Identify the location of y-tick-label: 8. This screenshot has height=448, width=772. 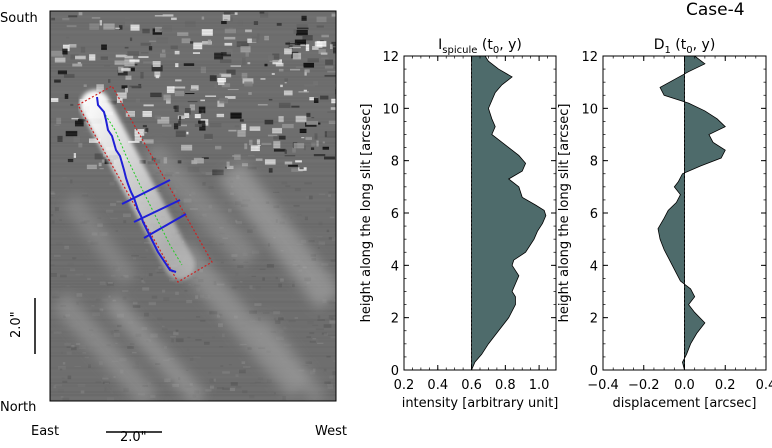
(395, 162).